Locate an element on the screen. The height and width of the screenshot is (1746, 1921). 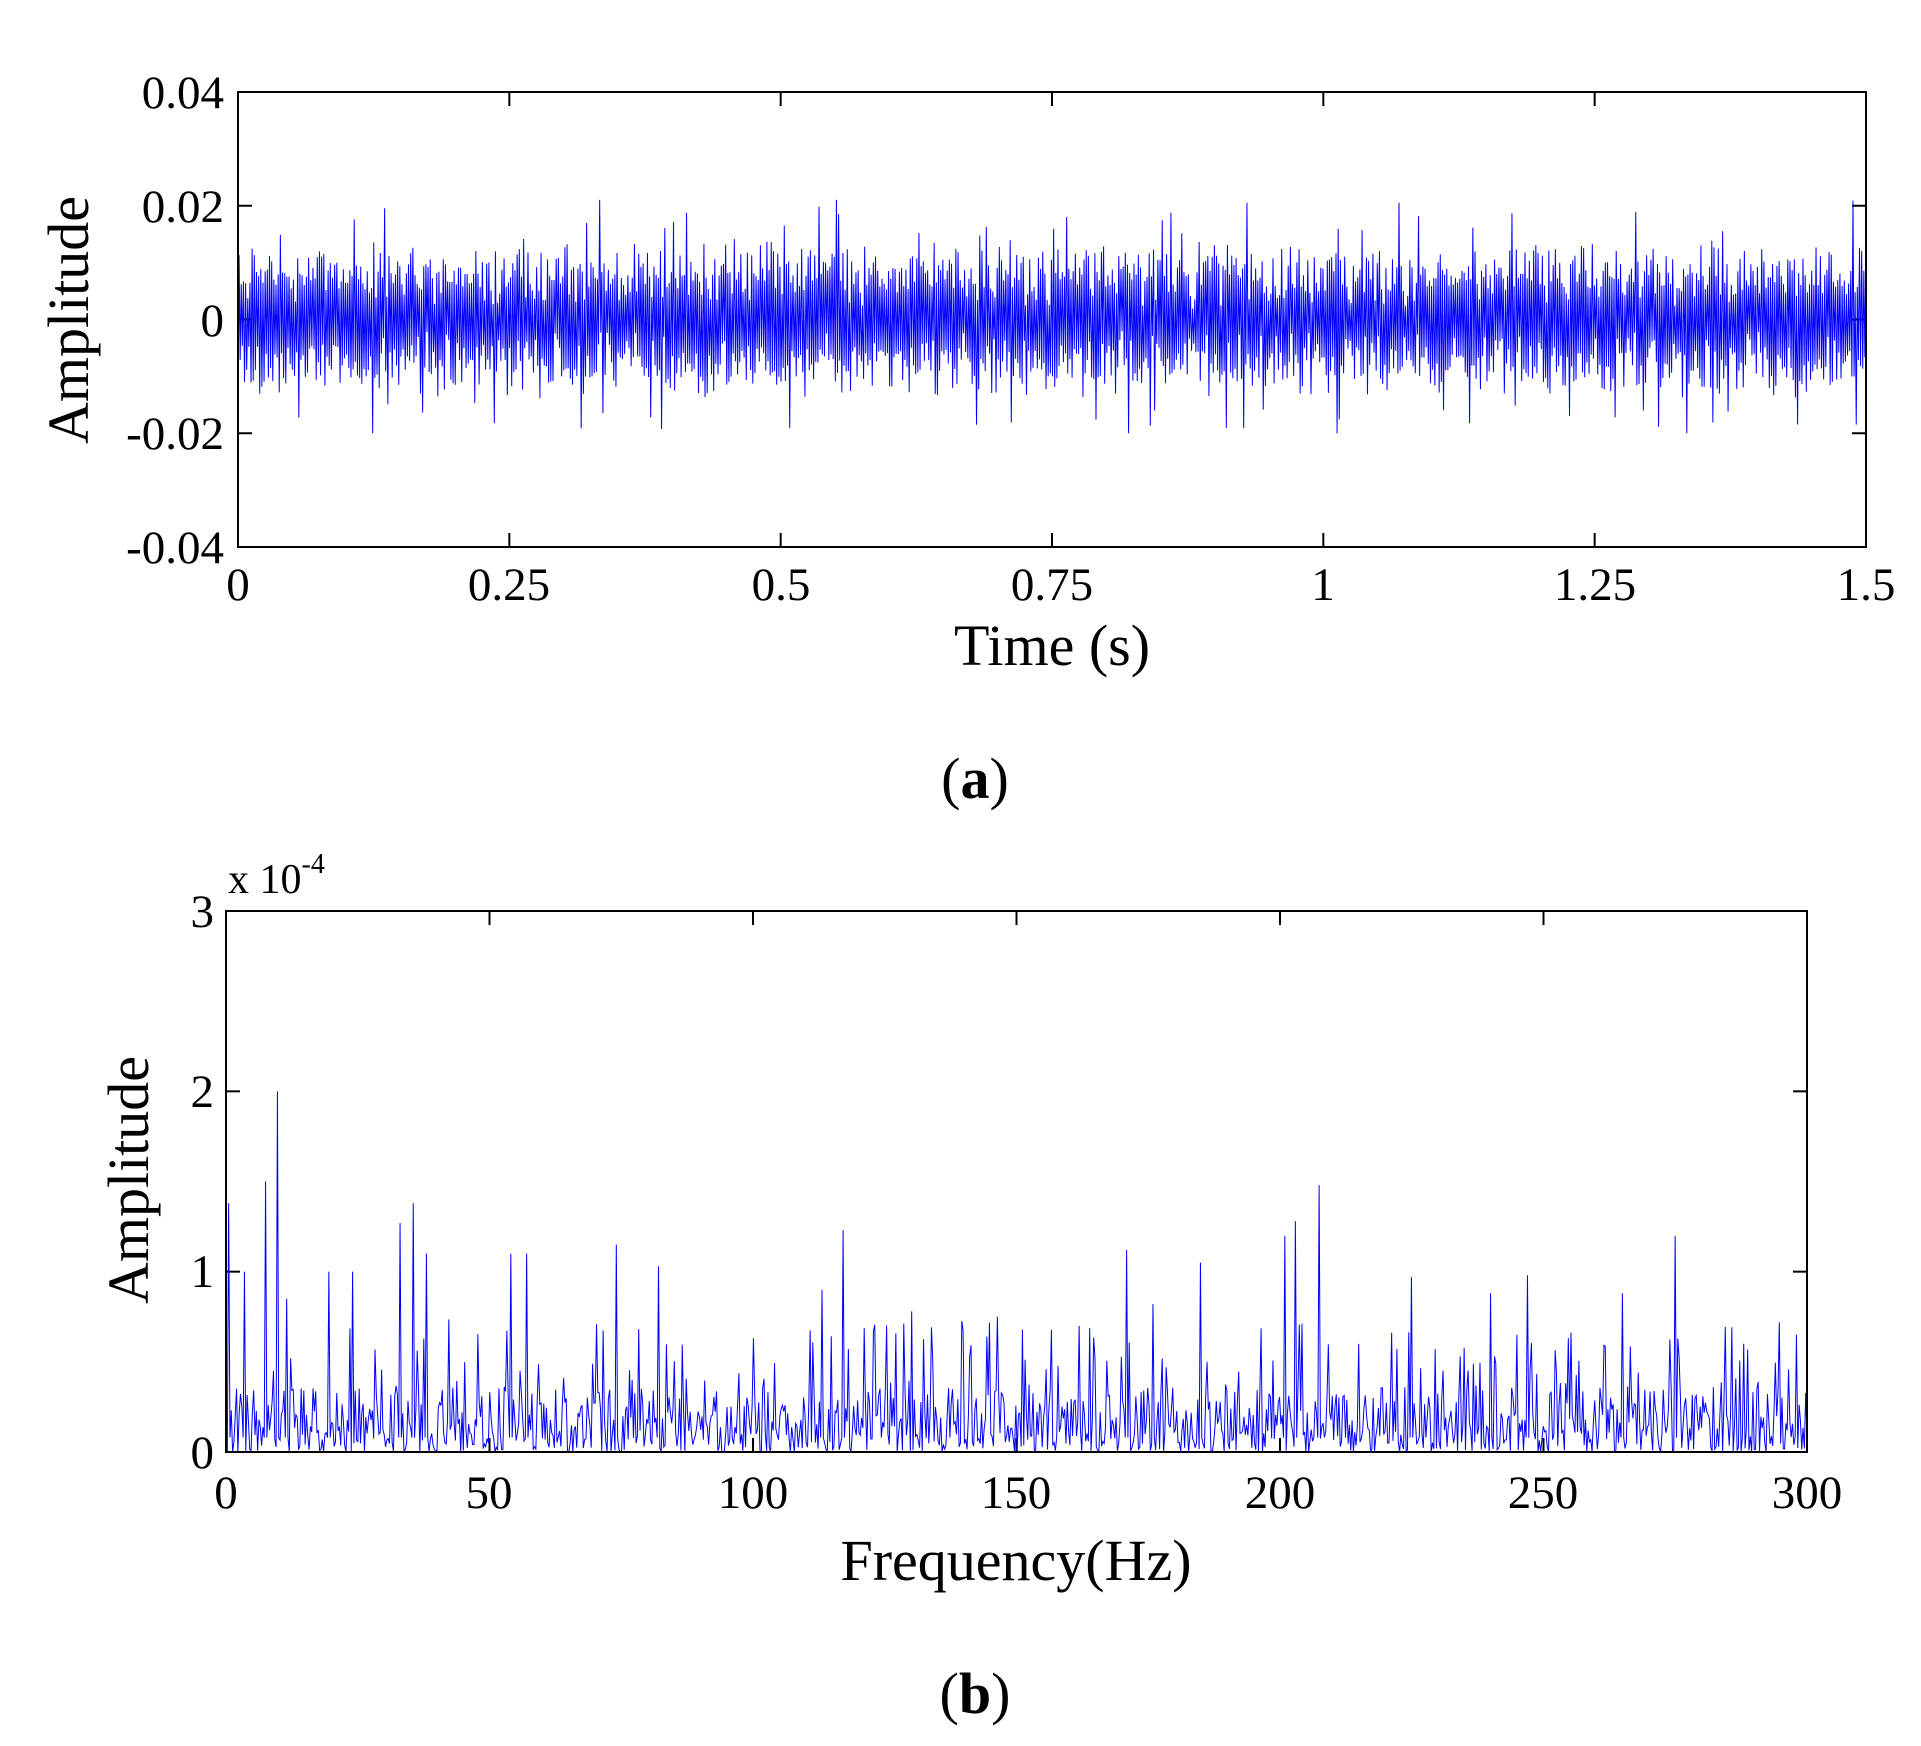
panel-a-ytick-label: -0.02 is located at coordinates (175, 434).